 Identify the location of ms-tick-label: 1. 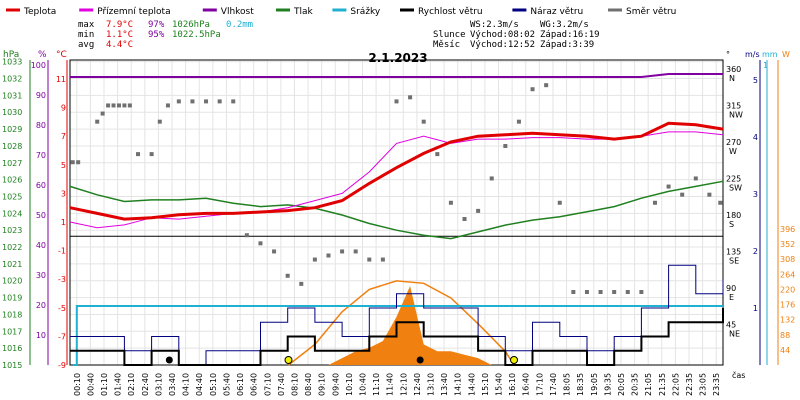
(755, 308).